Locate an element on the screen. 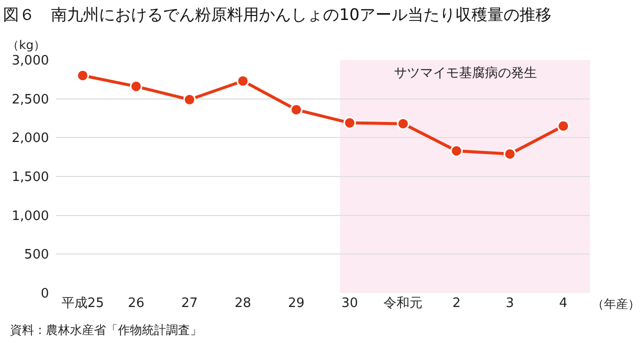  x-tick-label: 29 is located at coordinates (296, 303).